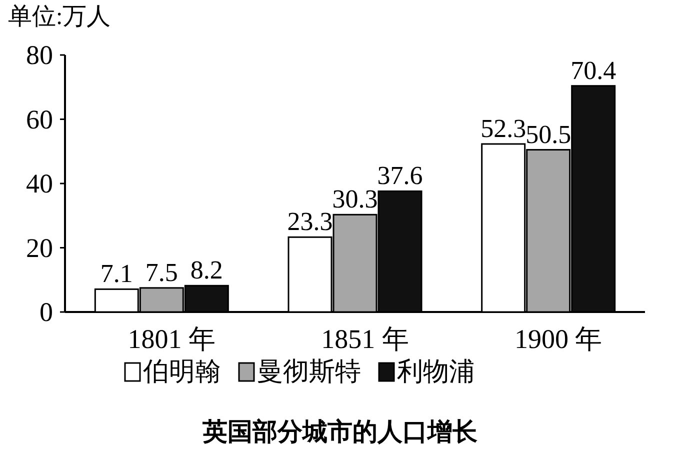 This screenshot has height=452, width=680. What do you see at coordinates (558, 339) in the screenshot?
I see `x-tick-label: 1900 年` at bounding box center [558, 339].